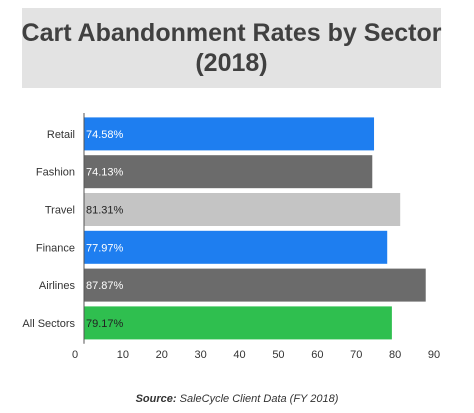 The width and height of the screenshot is (474, 413). Describe the element at coordinates (57, 286) in the screenshot. I see `category-label: Airlines` at that location.